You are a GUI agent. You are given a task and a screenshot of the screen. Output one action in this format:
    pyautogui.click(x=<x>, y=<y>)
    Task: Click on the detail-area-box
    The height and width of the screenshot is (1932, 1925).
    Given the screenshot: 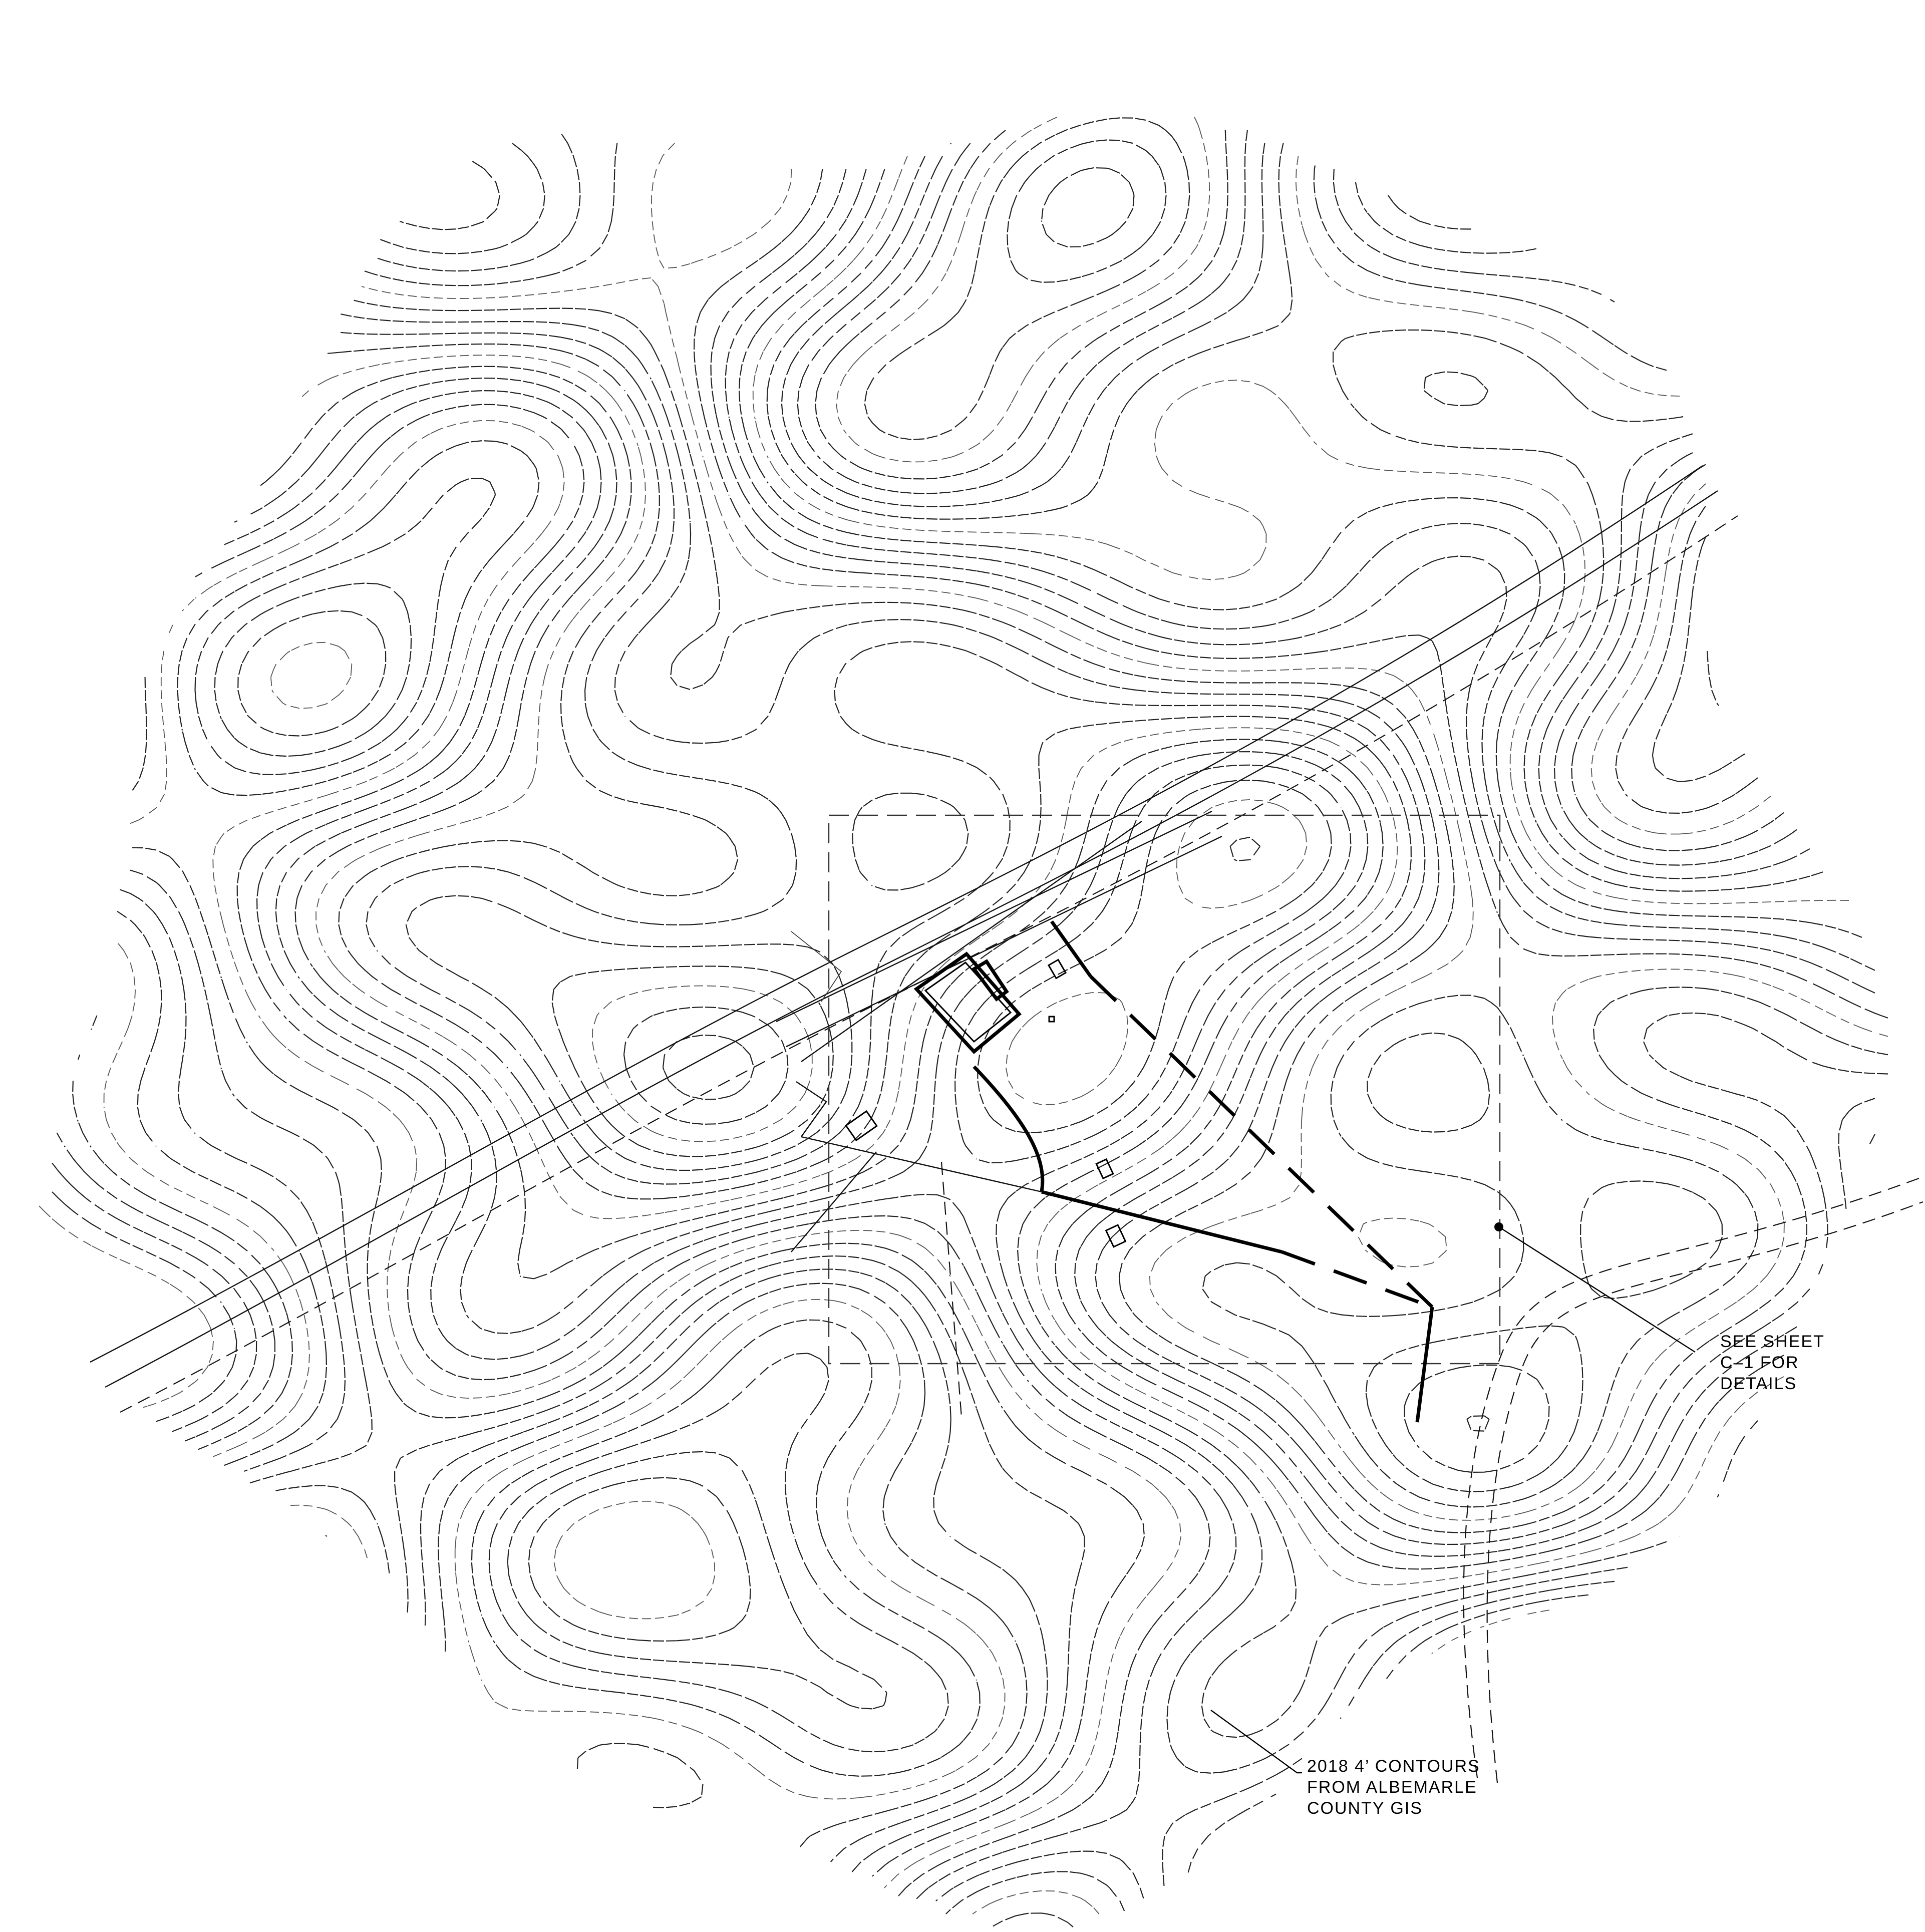 What is the action you would take?
    pyautogui.click(x=1164, y=1090)
    